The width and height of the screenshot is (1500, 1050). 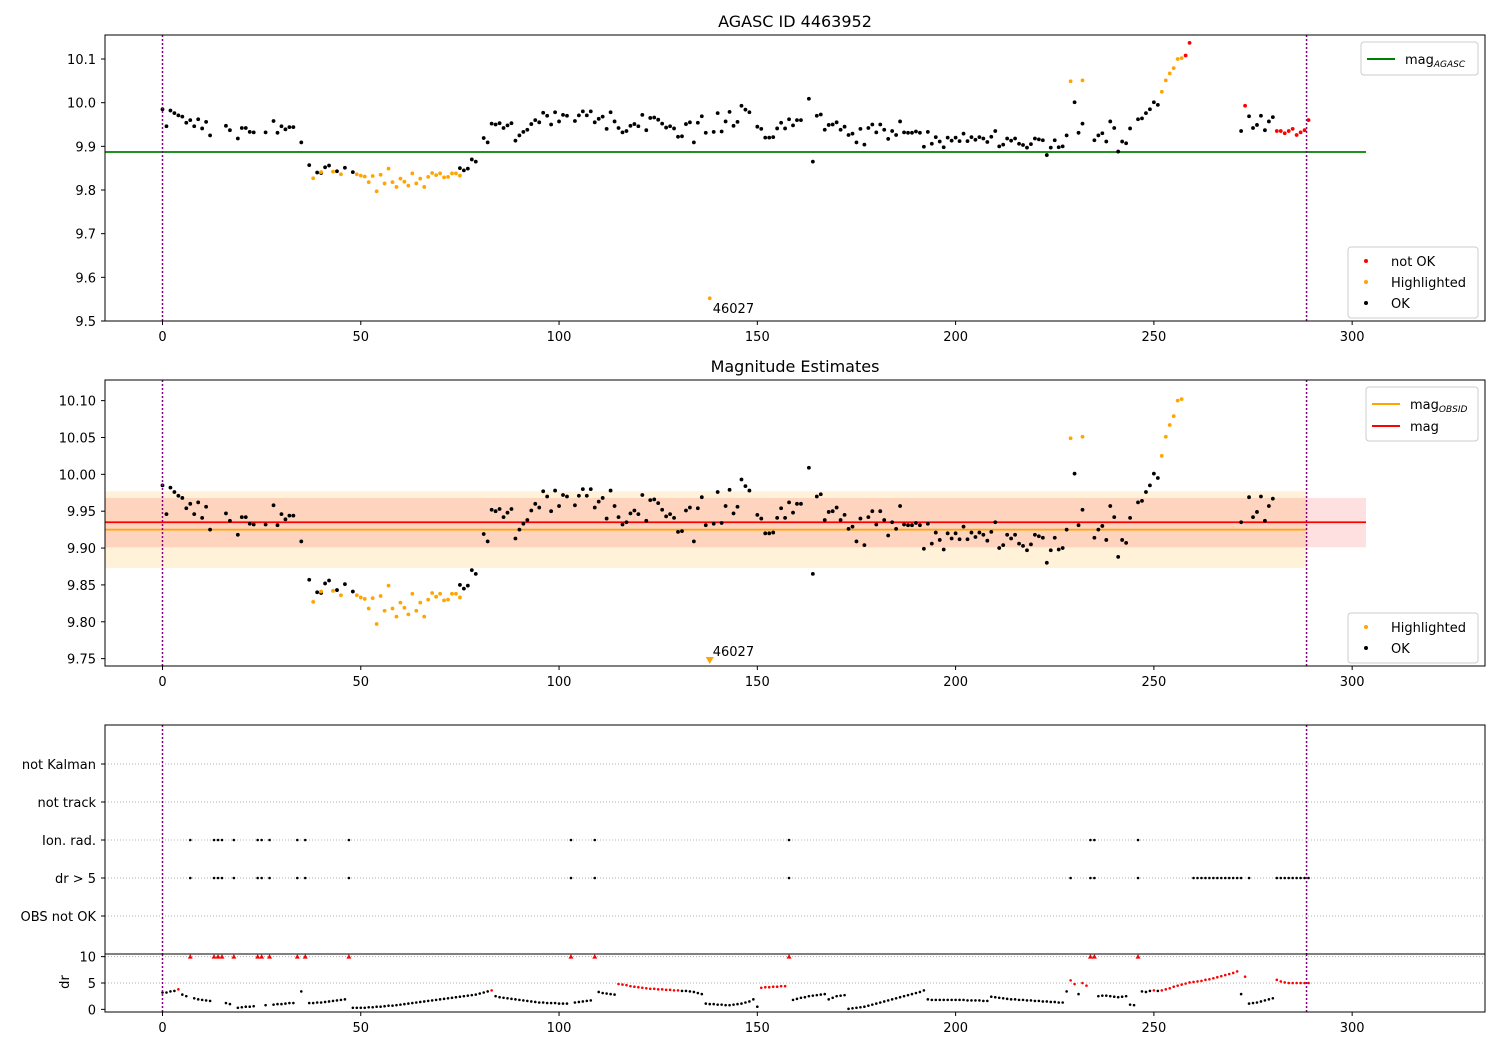 I want to click on legend-marker-swatch, so click(x=1366, y=261).